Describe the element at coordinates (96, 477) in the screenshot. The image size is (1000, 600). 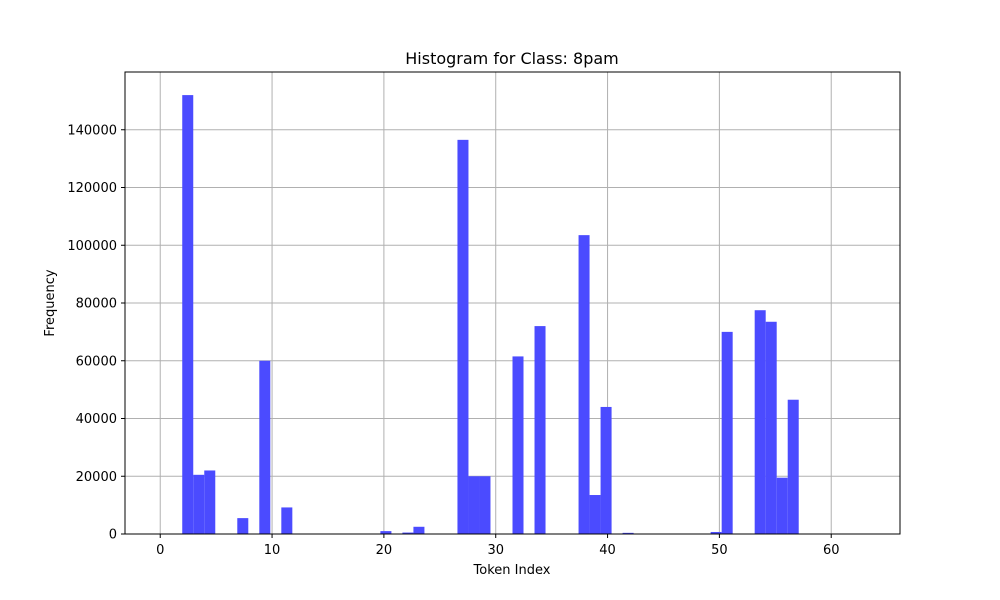
I see `y-tick-label: 20000` at that location.